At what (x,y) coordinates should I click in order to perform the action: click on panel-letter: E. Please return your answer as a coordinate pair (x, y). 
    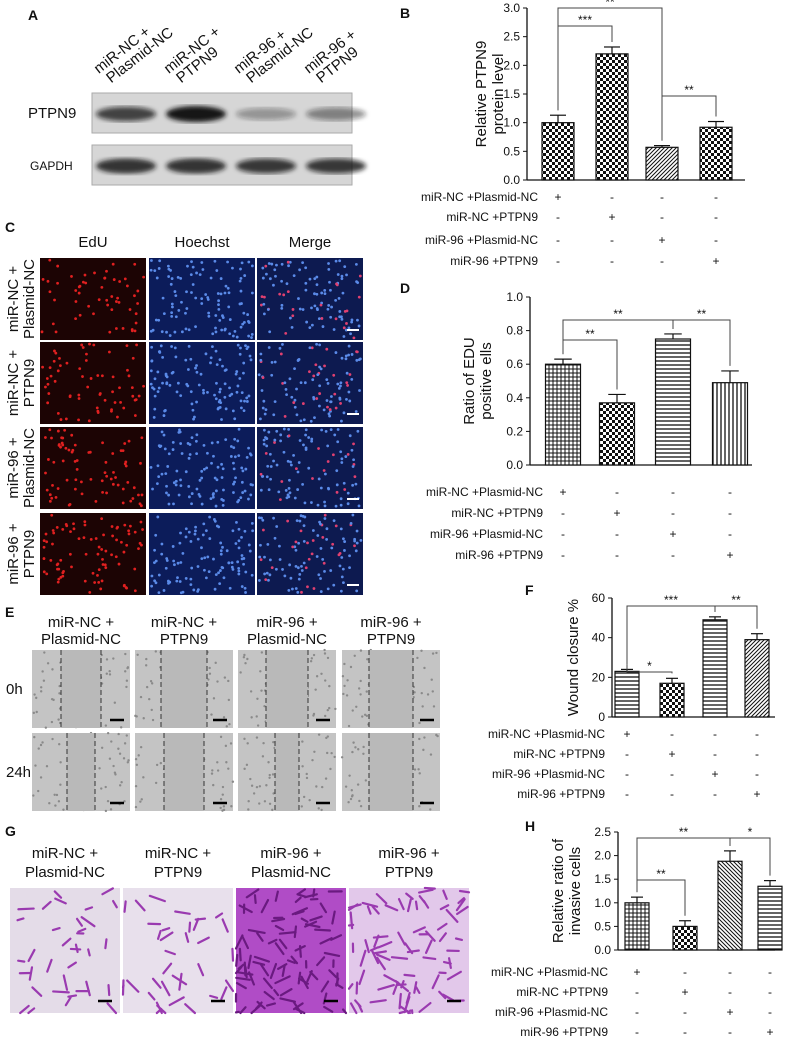
    Looking at the image, I should click on (9, 612).